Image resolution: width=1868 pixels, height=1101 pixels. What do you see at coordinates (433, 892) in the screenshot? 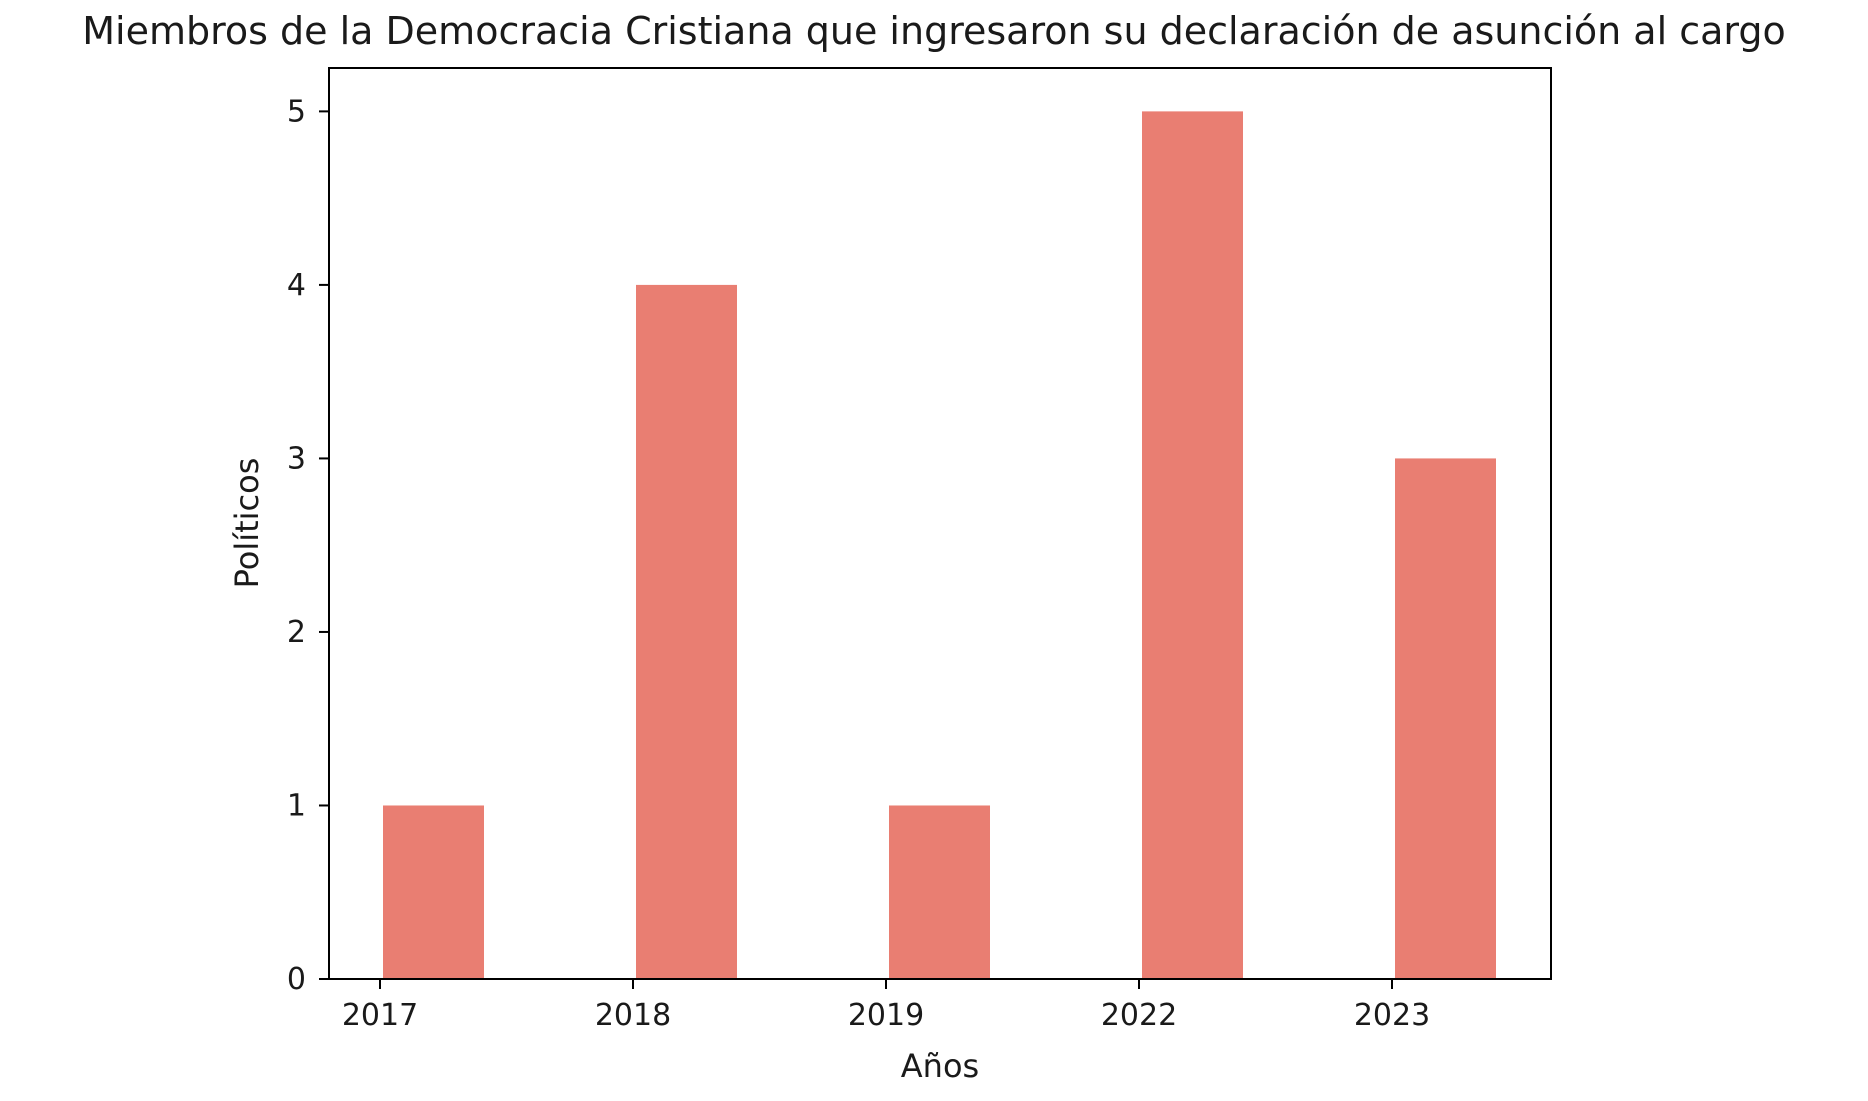
I see `bar-2017` at bounding box center [433, 892].